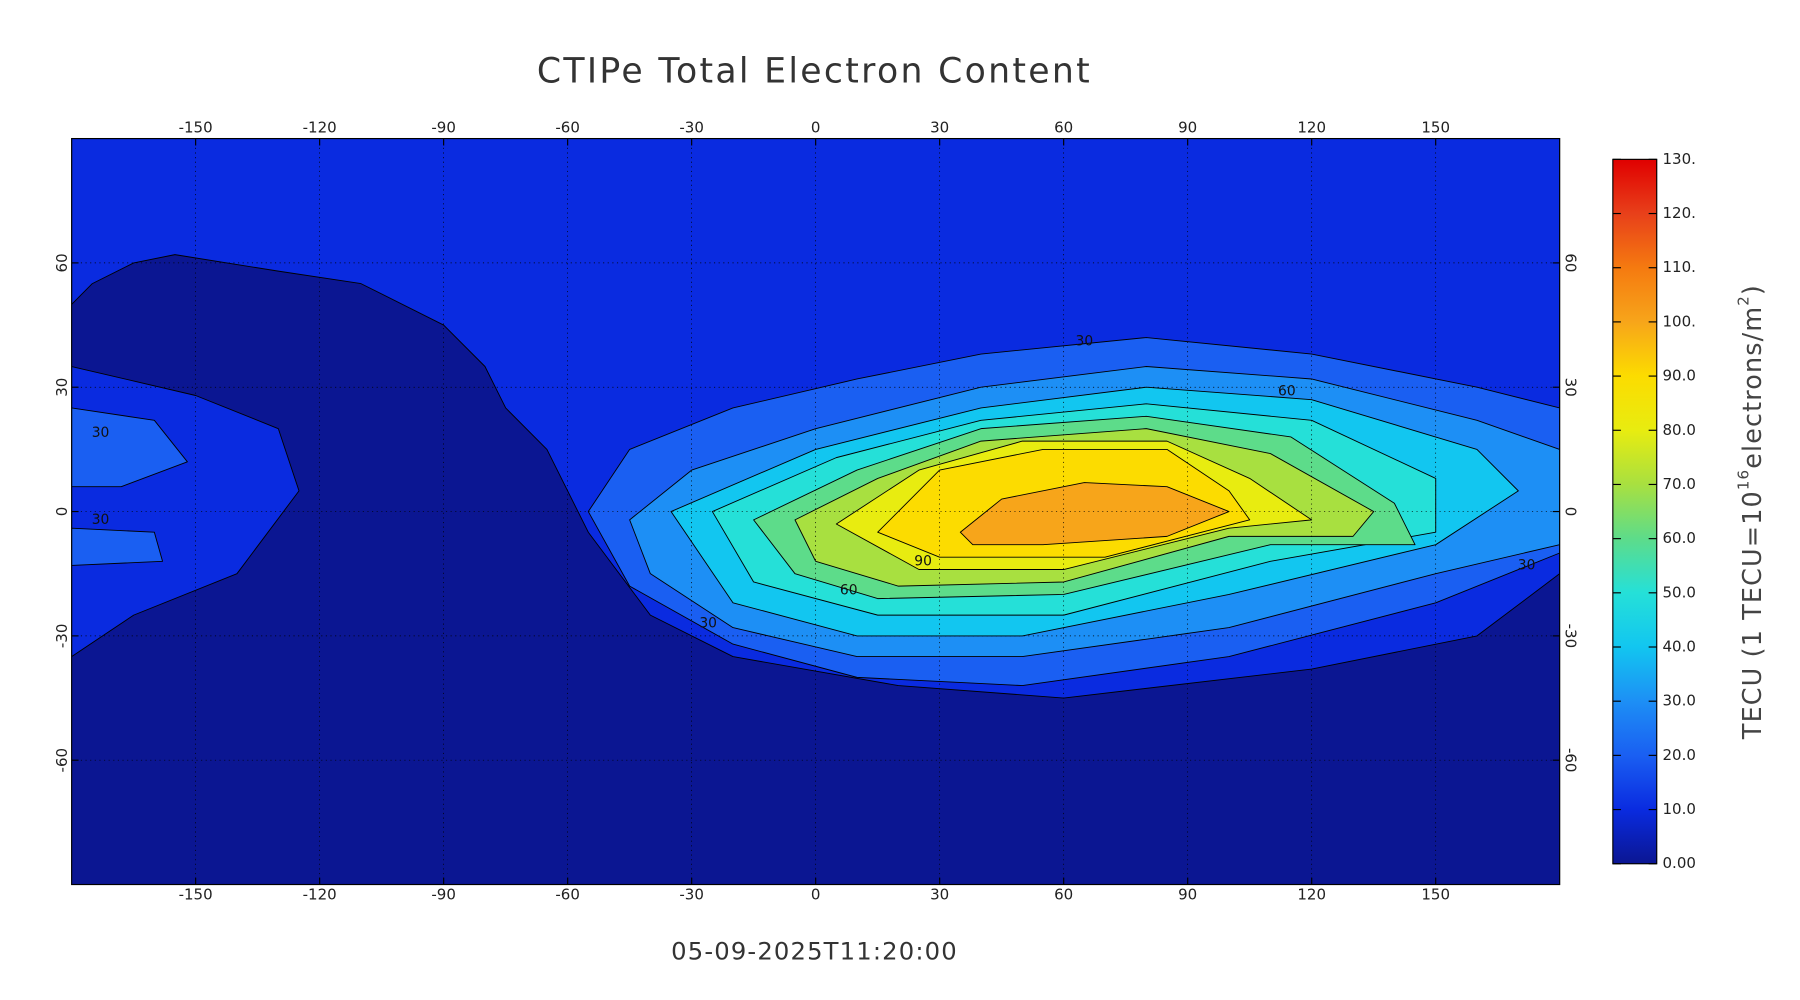 The image size is (1800, 1000). I want to click on colorbar-tick-label: 130., so click(1679, 159).